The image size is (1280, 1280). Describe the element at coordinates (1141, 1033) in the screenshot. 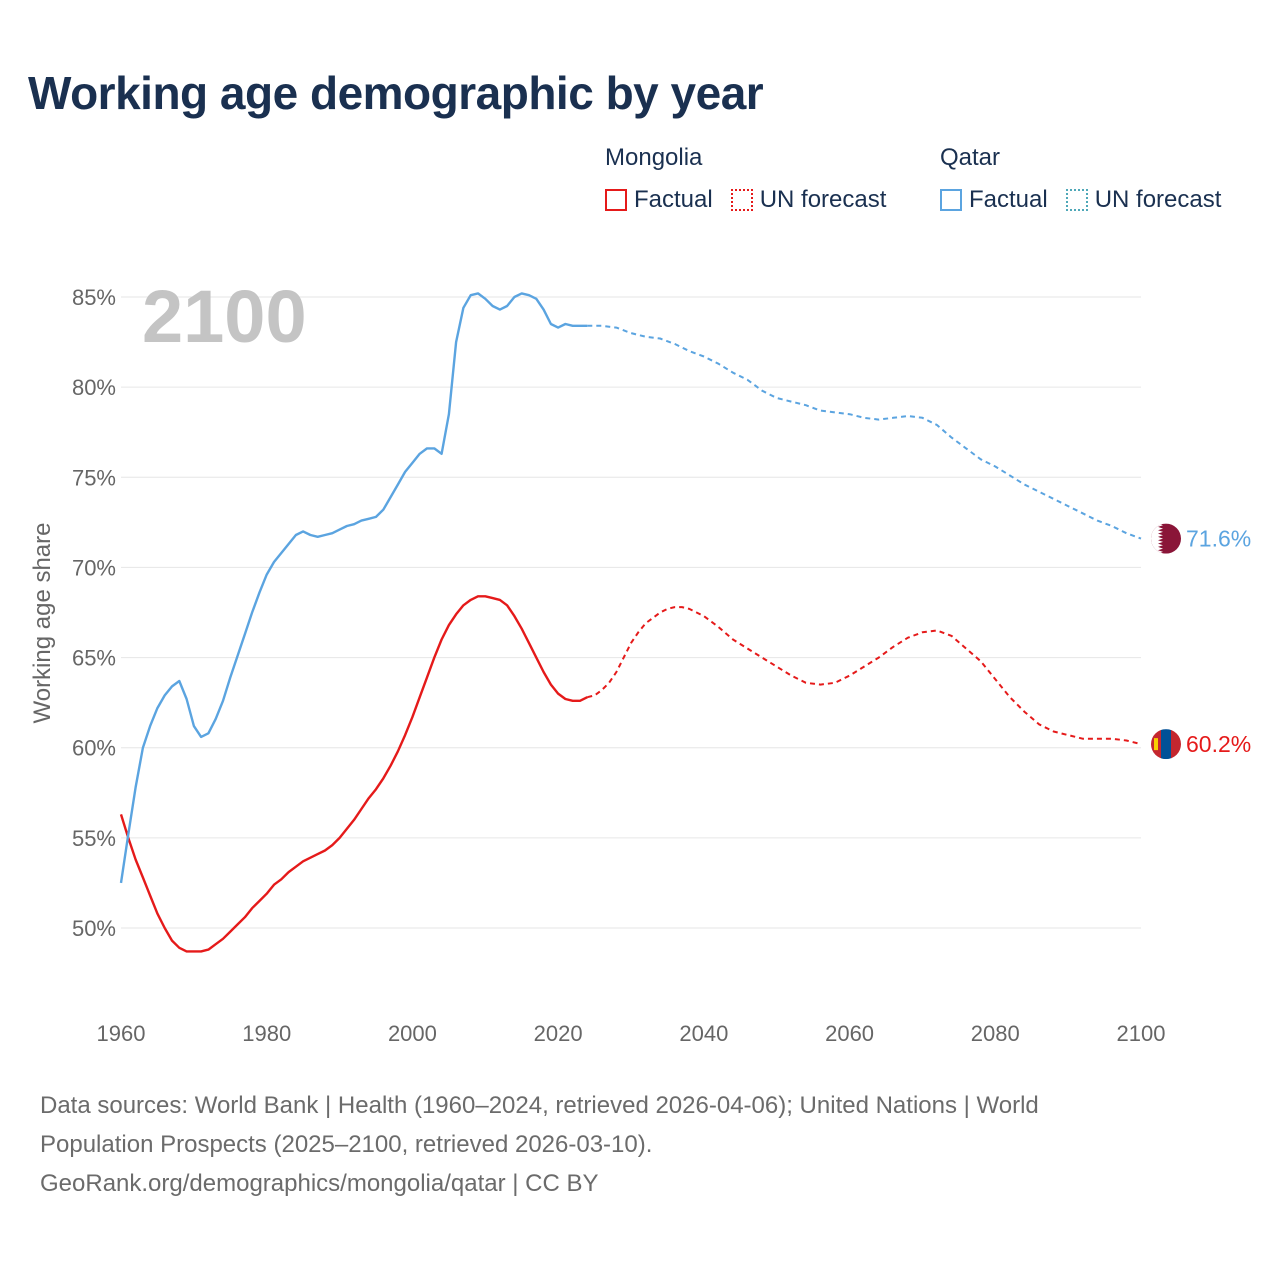

I see `x-tick-label: 2100` at that location.